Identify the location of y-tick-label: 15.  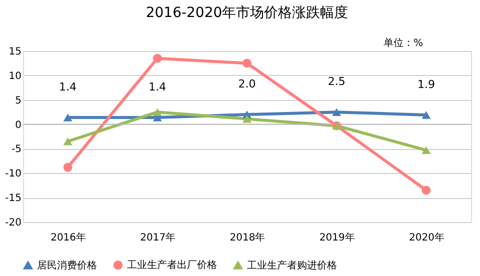
(15, 52).